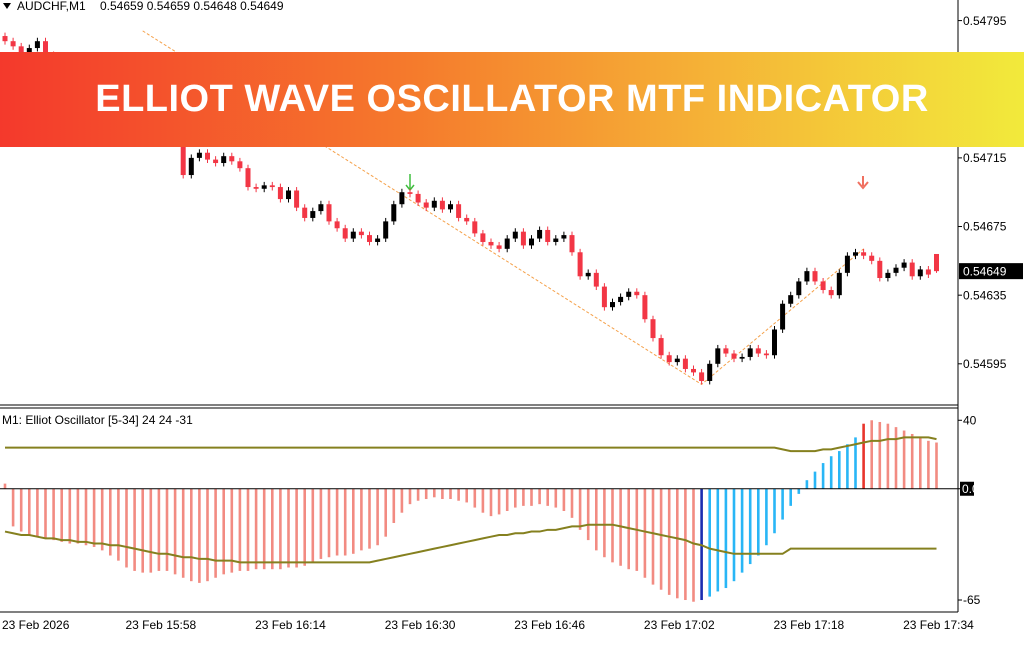  I want to click on dropdown-icon, so click(7, 6).